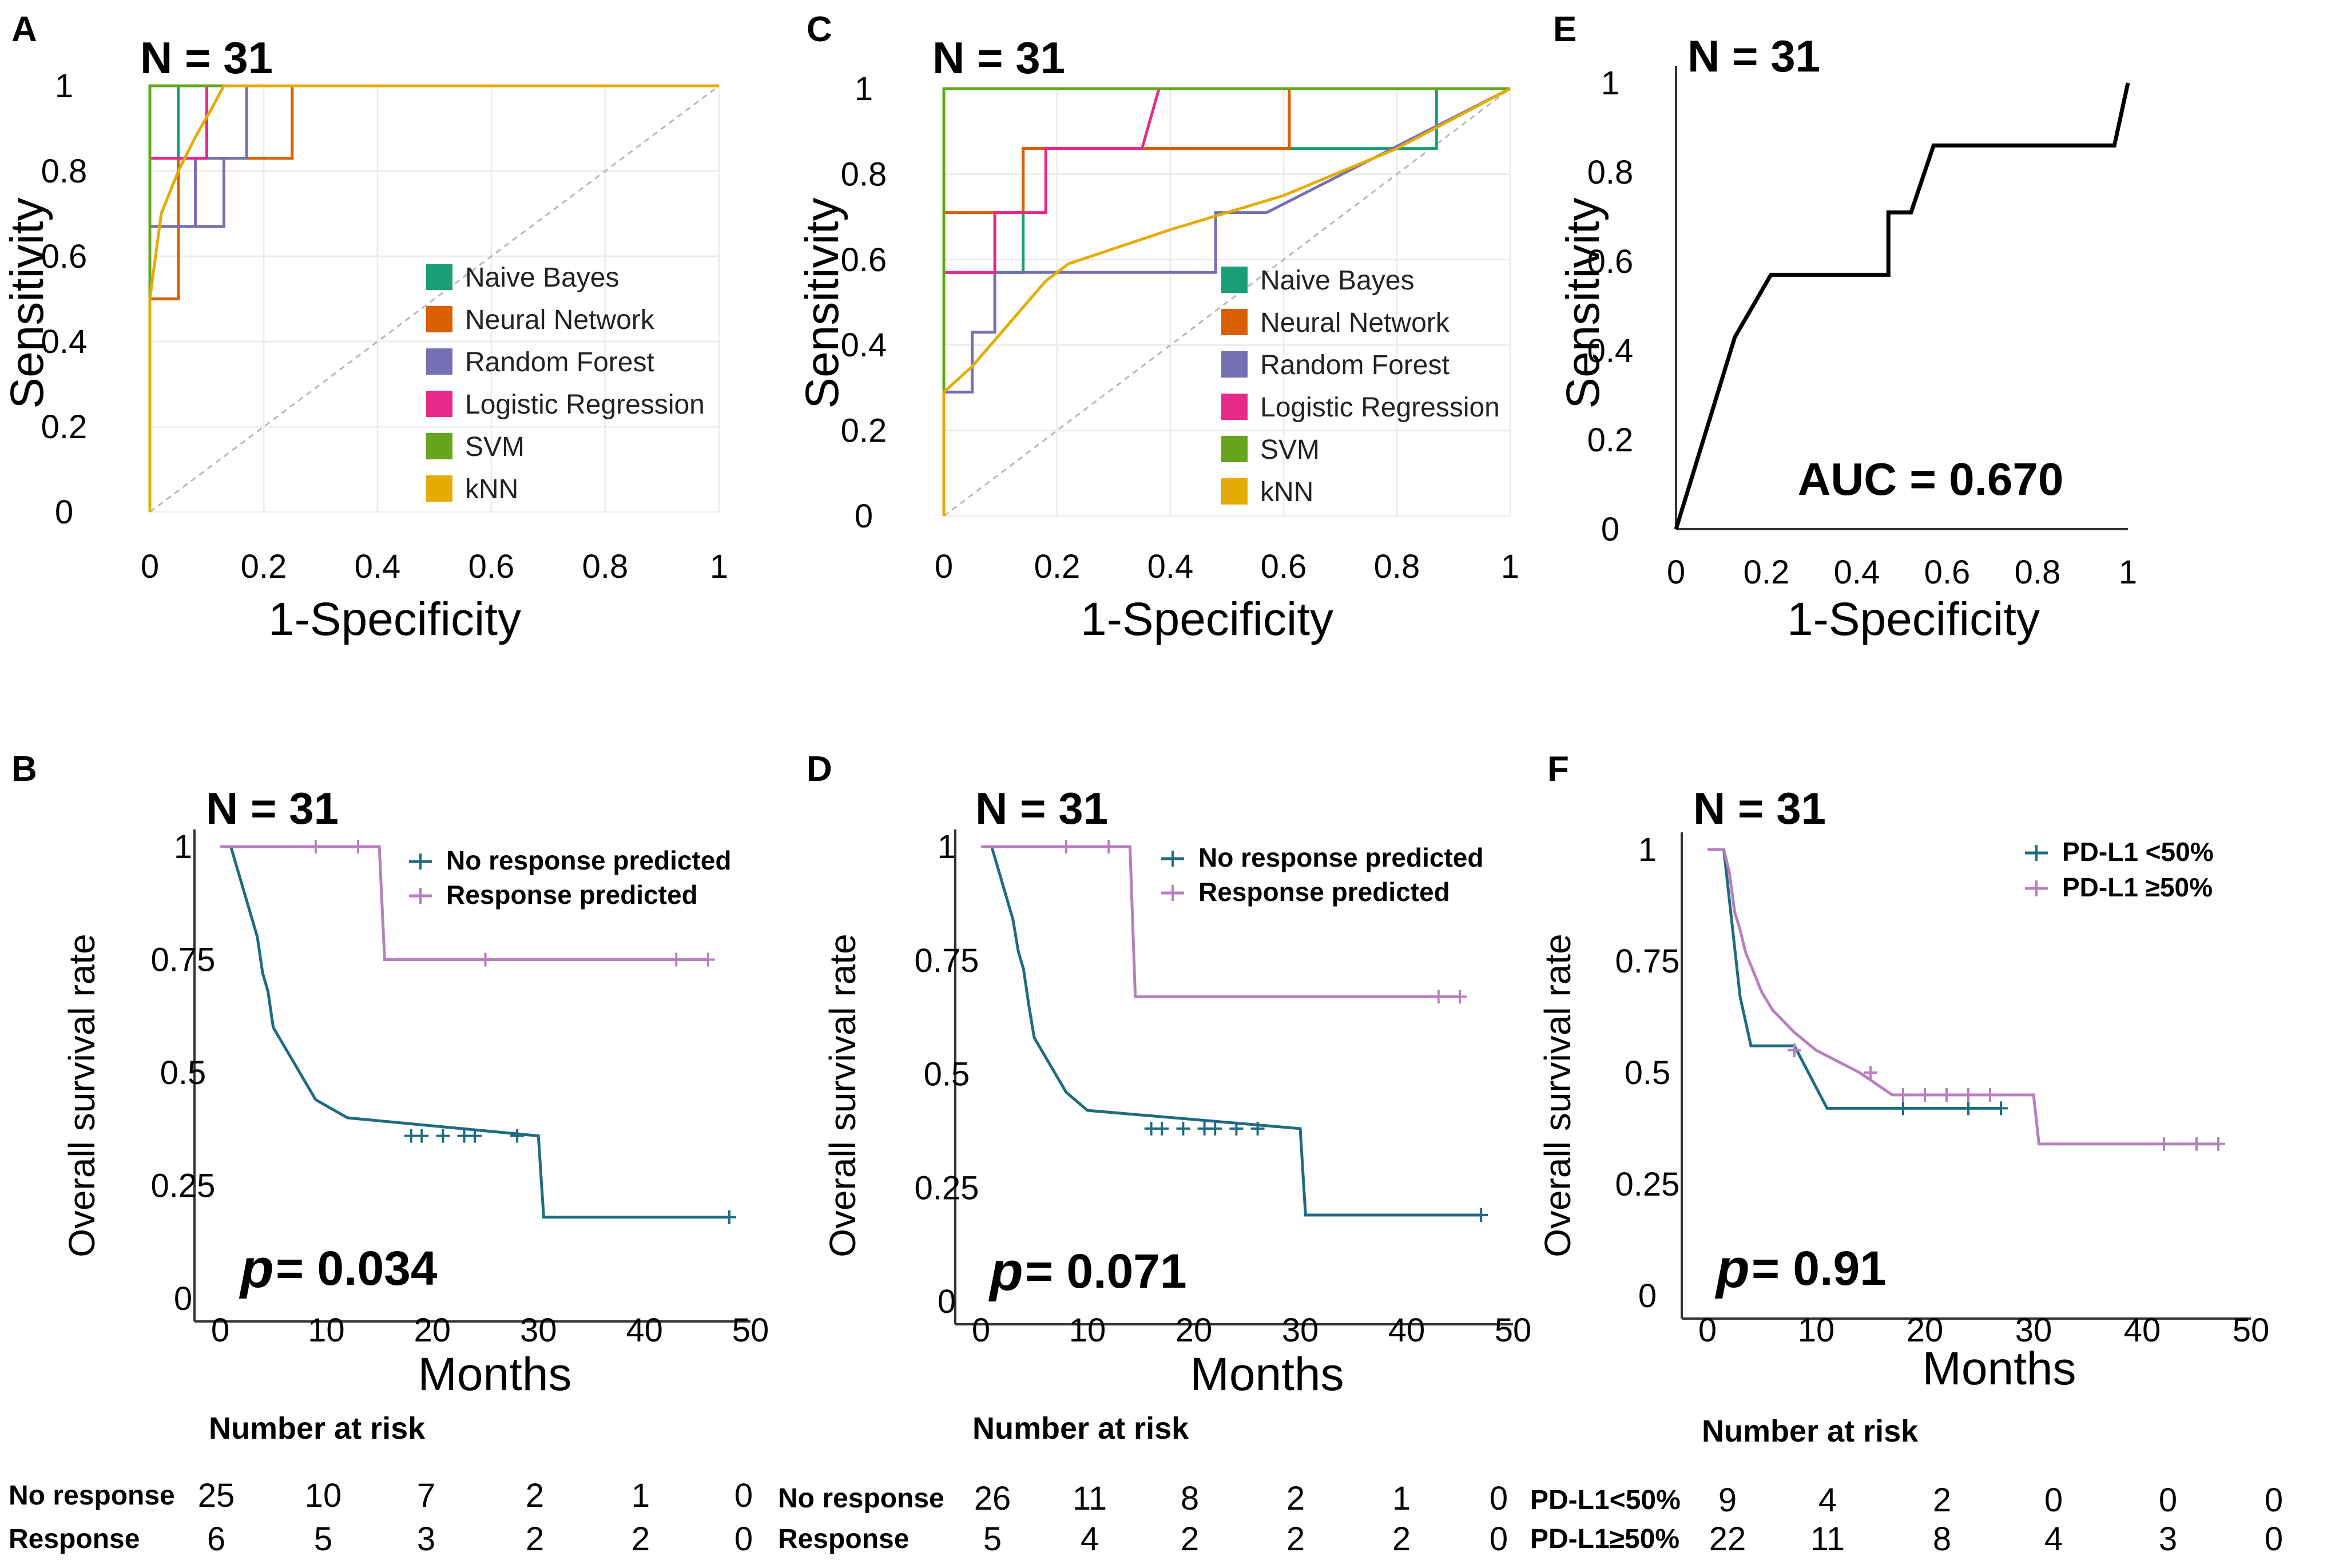 The image size is (2331, 1568). Describe the element at coordinates (820, 769) in the screenshot. I see `panel-letter: D` at that location.